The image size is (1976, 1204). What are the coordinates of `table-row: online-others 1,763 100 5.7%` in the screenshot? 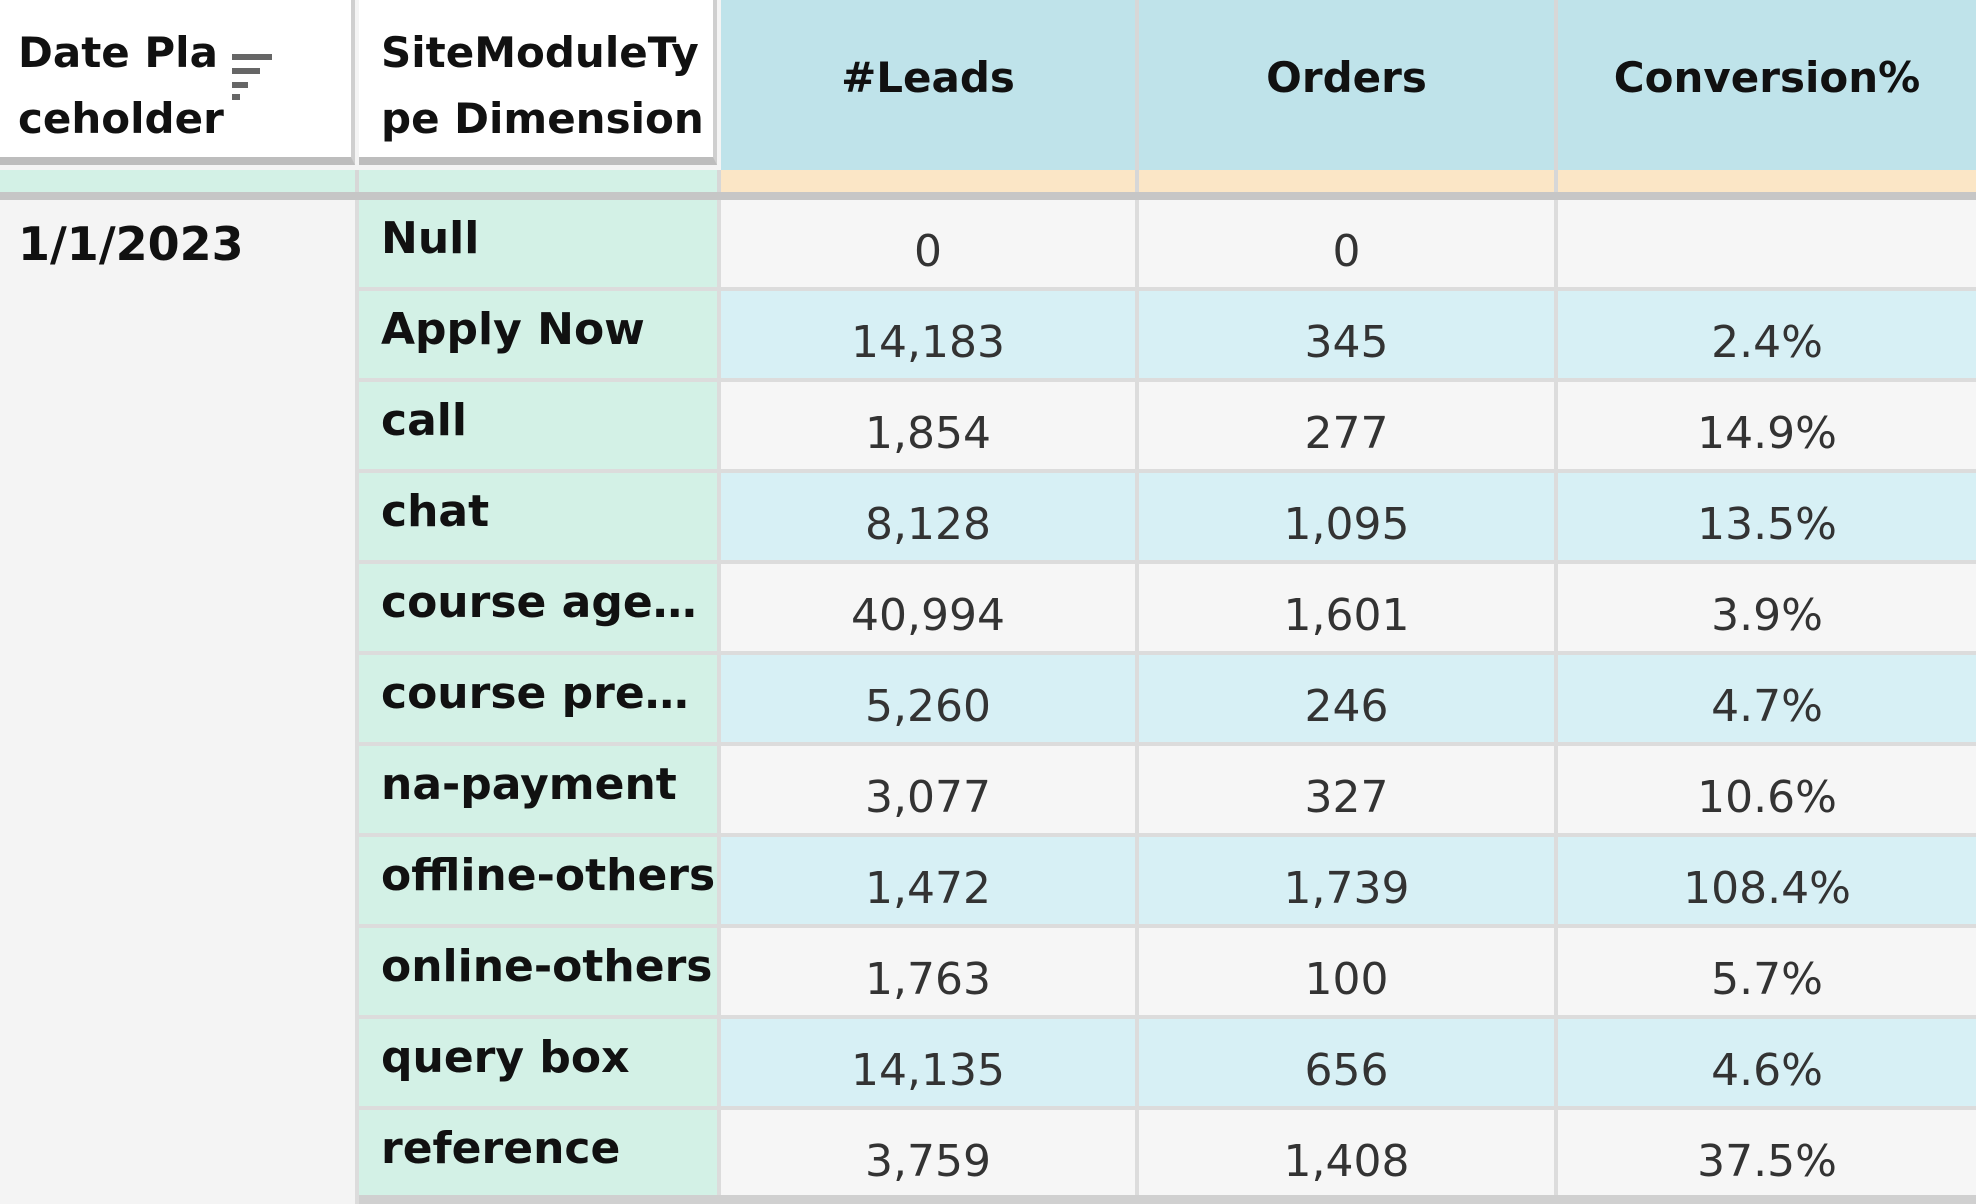 It's located at (1167, 973).